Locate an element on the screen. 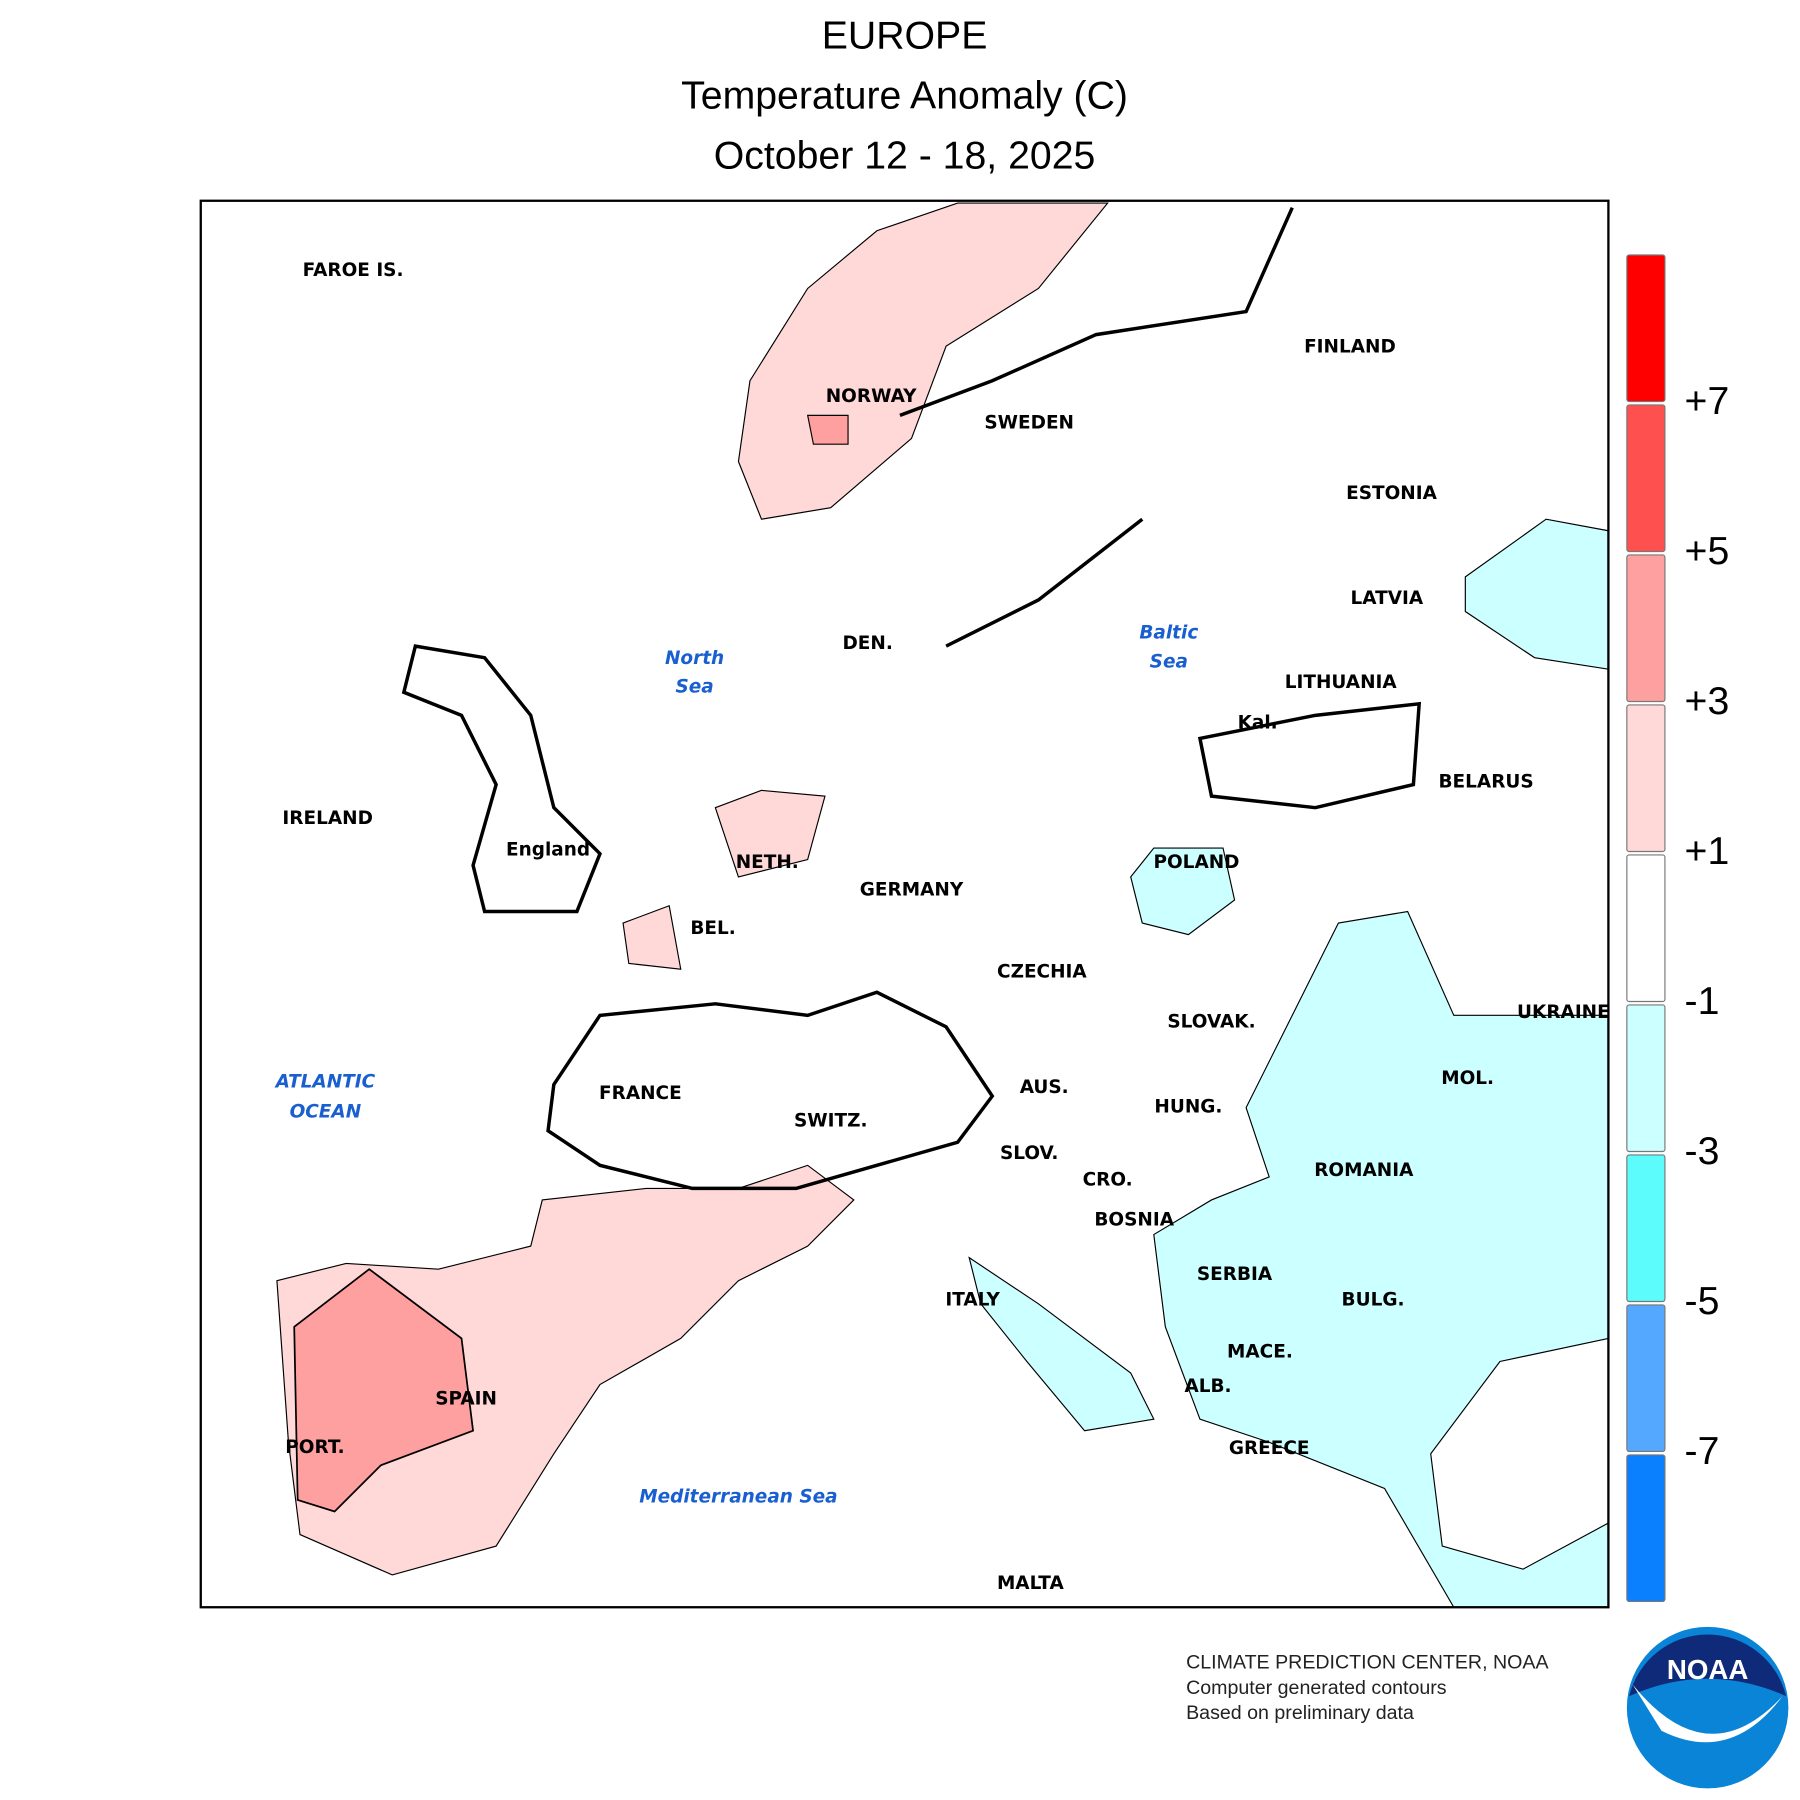 The height and width of the screenshot is (1800, 1800). country-label: FINLAND is located at coordinates (1350, 346).